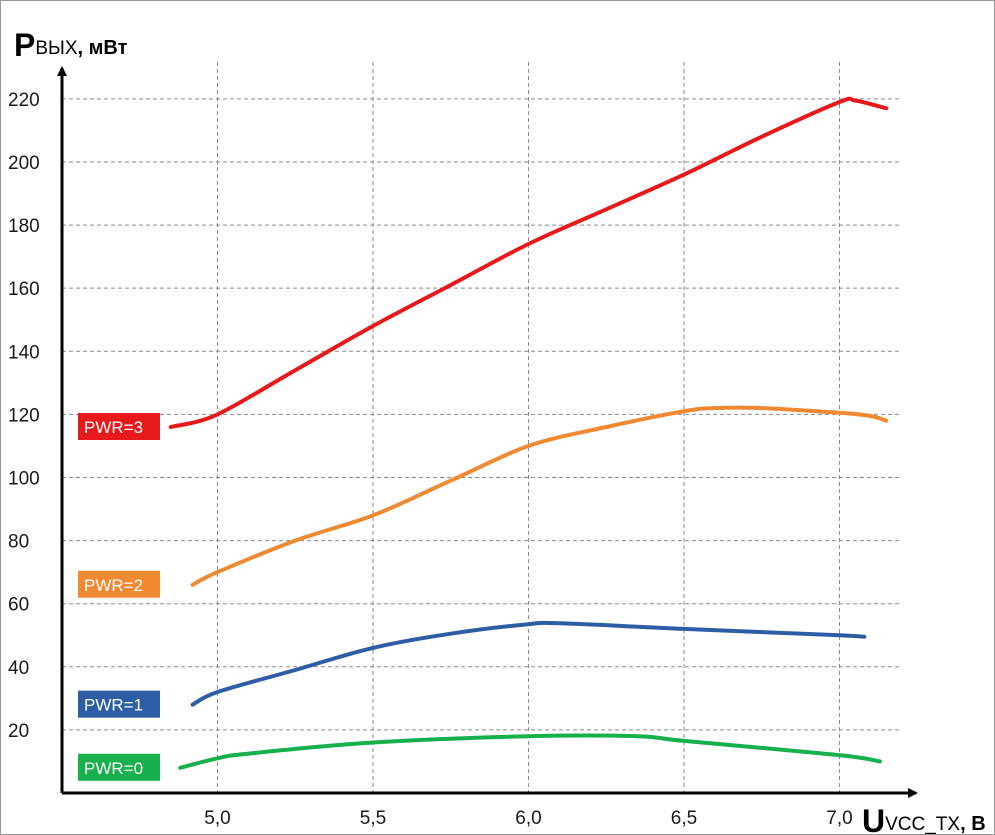 This screenshot has width=995, height=835. I want to click on svg-text: UVCC_TX, В, so click(924, 819).